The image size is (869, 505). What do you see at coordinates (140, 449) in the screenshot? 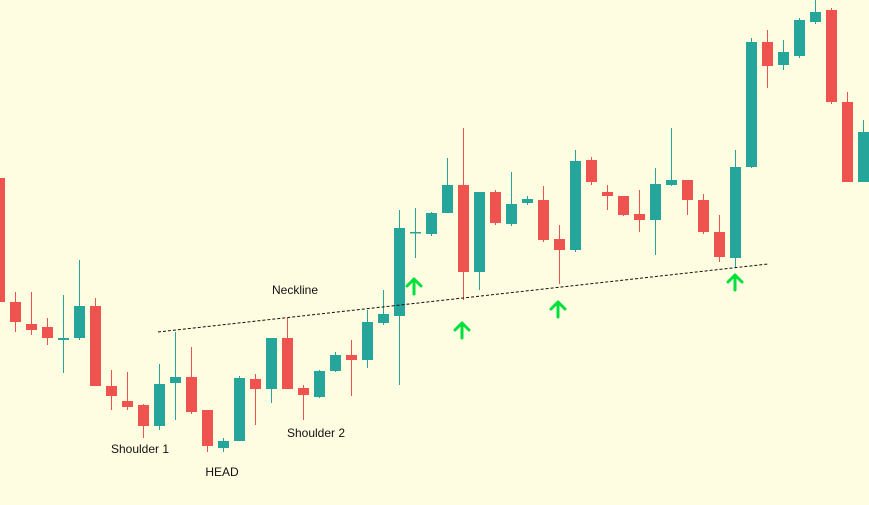
I see `annotation: Shoulder 1` at bounding box center [140, 449].